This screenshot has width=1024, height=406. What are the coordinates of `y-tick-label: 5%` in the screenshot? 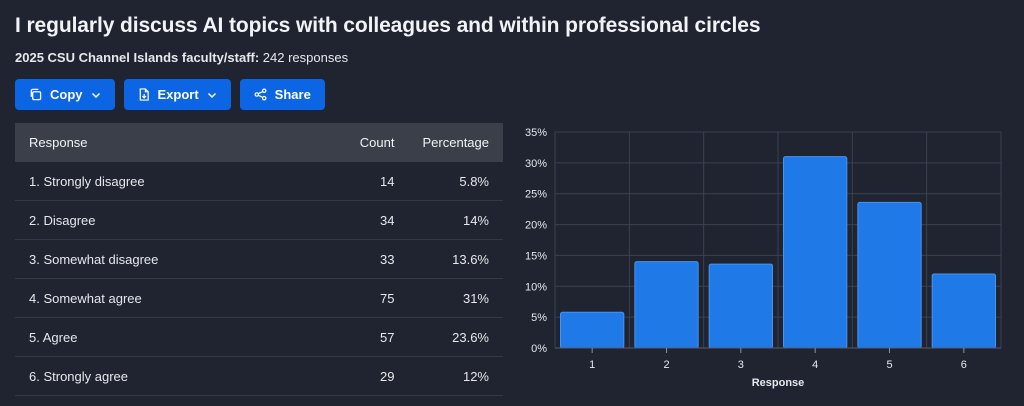 It's located at (539, 318).